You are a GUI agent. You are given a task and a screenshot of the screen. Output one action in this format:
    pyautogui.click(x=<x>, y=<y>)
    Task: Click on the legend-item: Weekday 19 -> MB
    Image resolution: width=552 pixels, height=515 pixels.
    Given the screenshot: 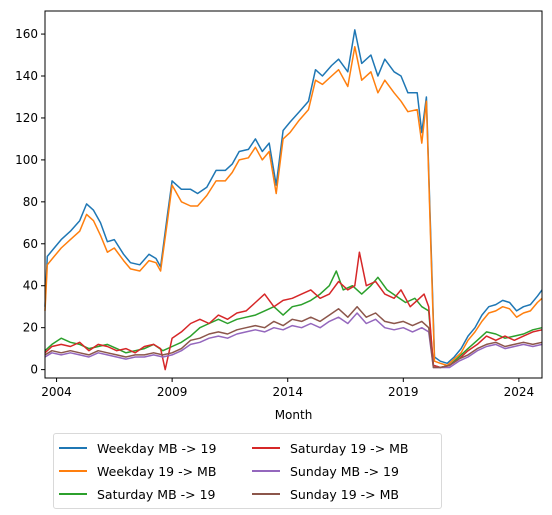 What is the action you would take?
    pyautogui.click(x=137, y=471)
    